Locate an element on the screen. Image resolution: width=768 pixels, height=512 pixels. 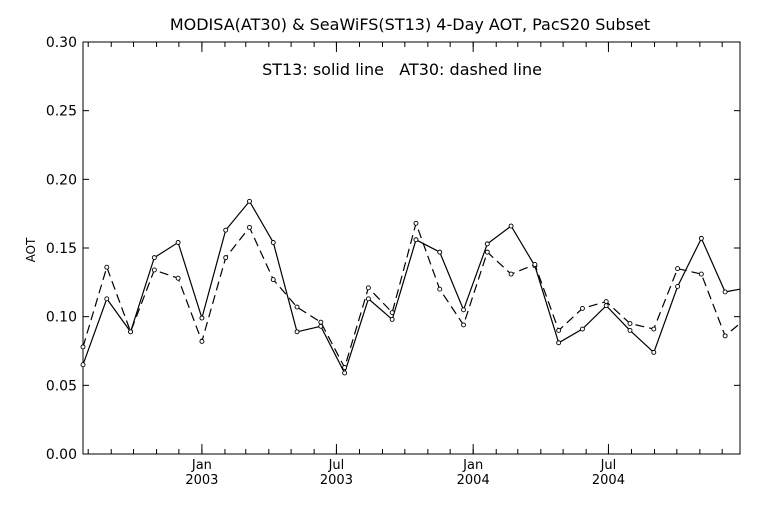
y-axis-label: AOT is located at coordinates (31, 249).